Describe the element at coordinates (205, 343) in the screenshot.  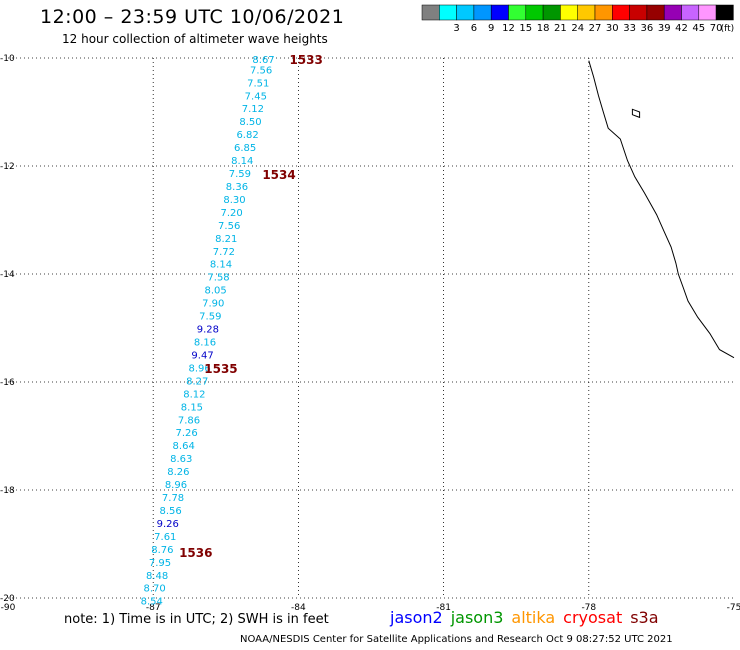
I see `wave-height-label: 8.16` at that location.